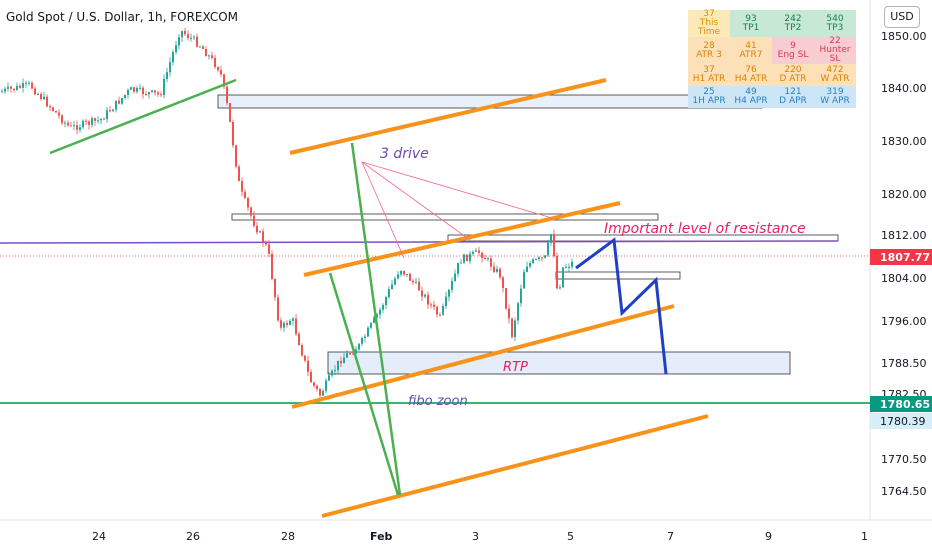  I want to click on x-tick: 28, so click(288, 536).